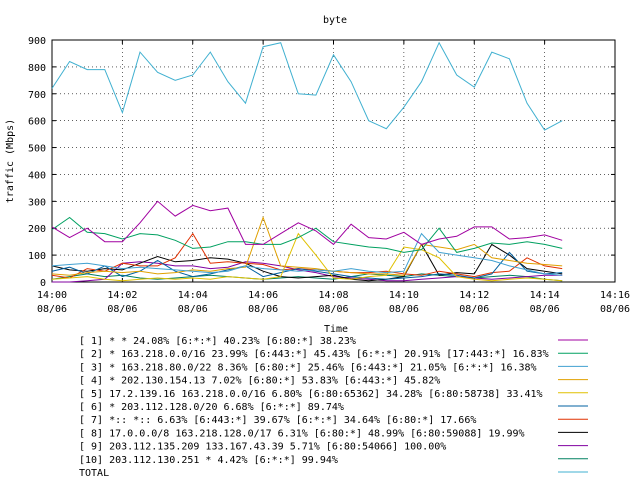 The image size is (640, 480). What do you see at coordinates (336, 329) in the screenshot?
I see `x-axis-label: Time` at bounding box center [336, 329].